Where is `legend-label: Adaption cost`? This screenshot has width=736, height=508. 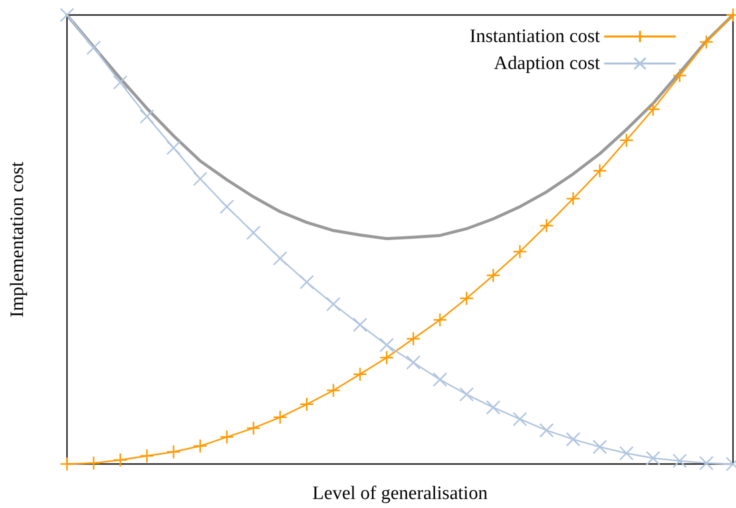
legend-label: Adaption cost is located at coordinates (547, 63).